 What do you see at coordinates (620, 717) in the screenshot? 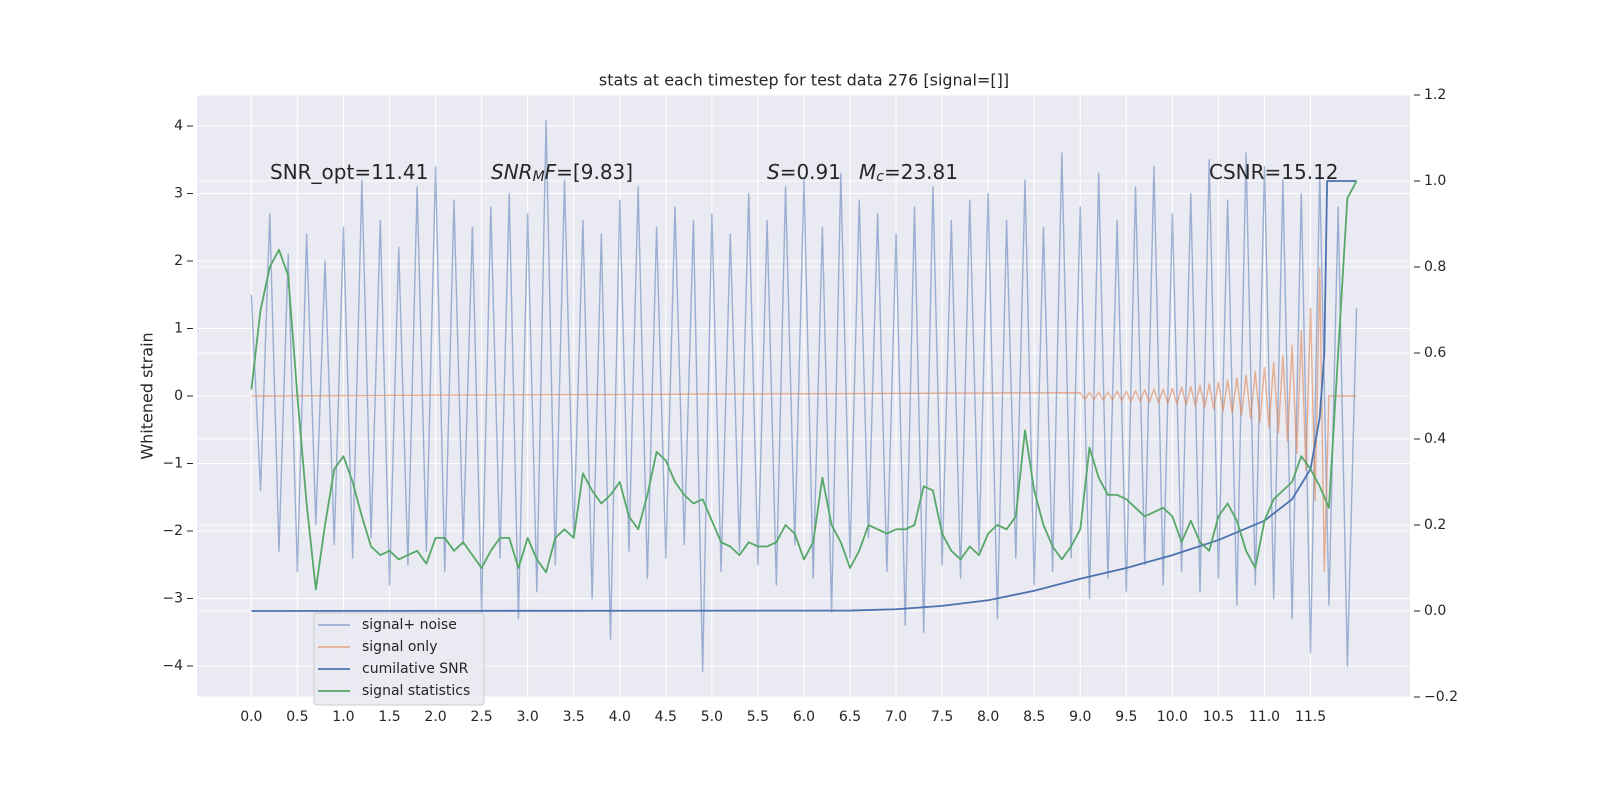
I see `x-tick-label: 4.0` at bounding box center [620, 717].